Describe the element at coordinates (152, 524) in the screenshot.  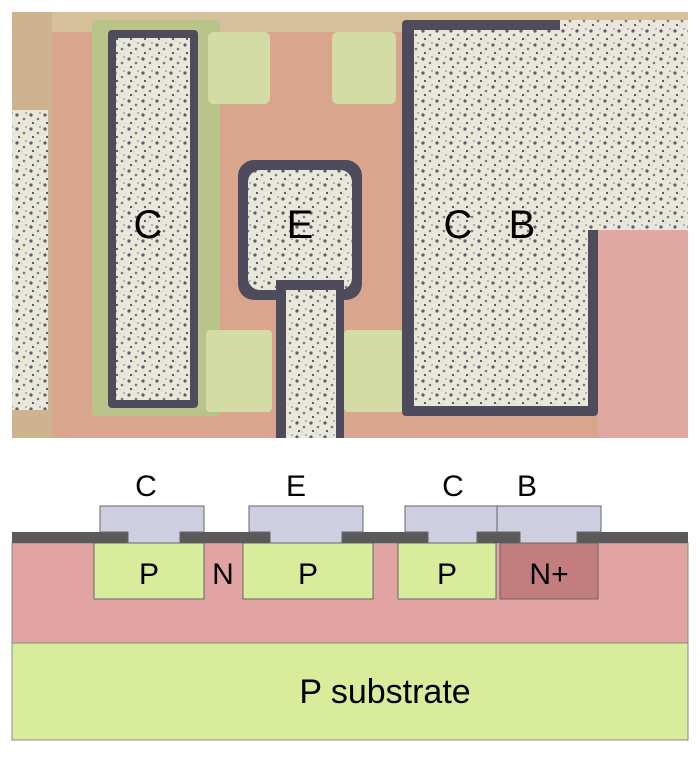
I see `metal-contact-c-left` at that location.